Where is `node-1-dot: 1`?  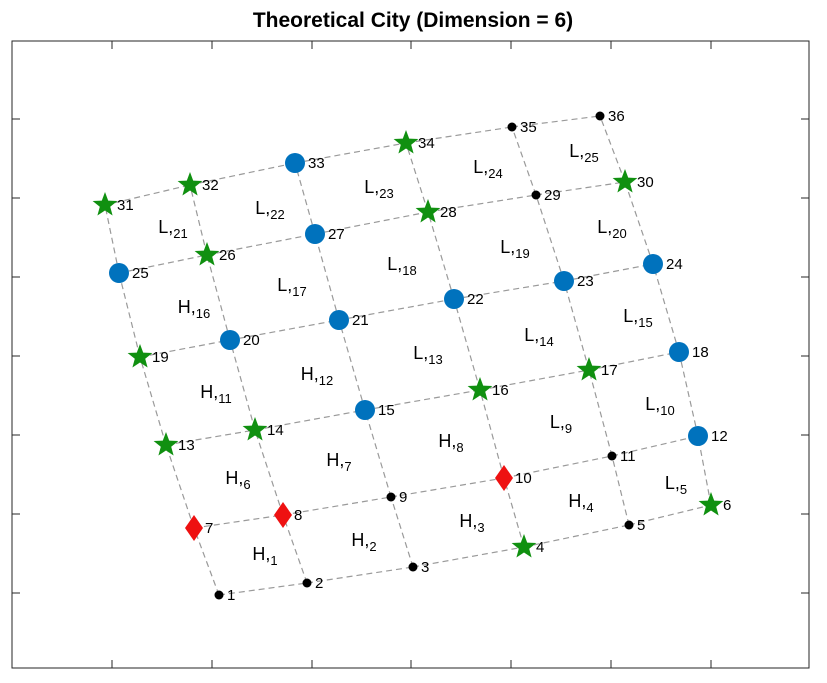 node-1-dot: 1 is located at coordinates (224, 595).